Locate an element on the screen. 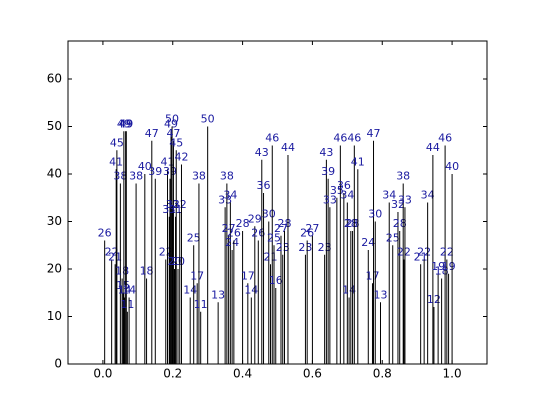  y-tick-label: 20 is located at coordinates (54, 269).